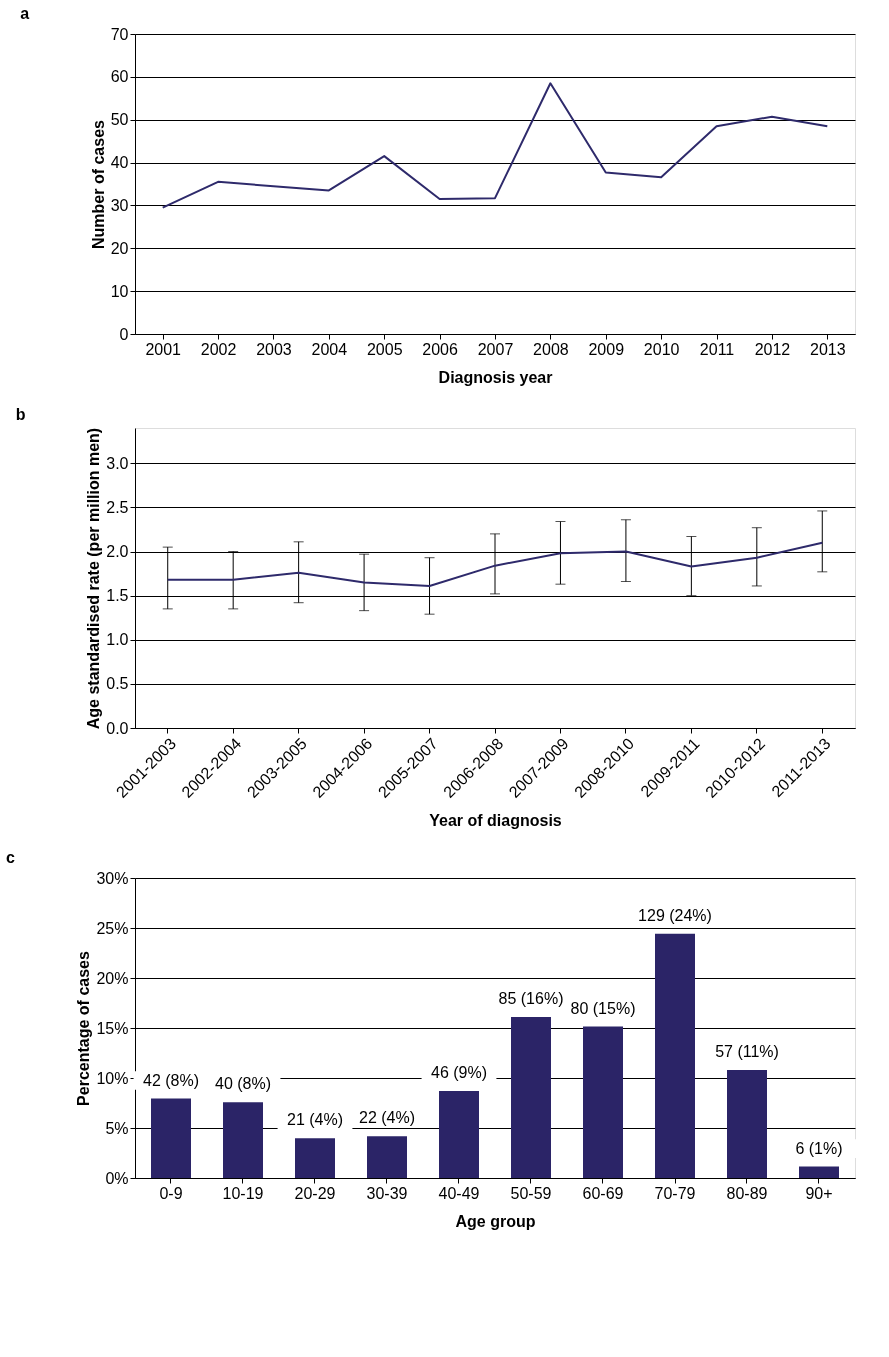 Image resolution: width=889 pixels, height=1357 pixels. Describe the element at coordinates (495, 1221) in the screenshot. I see `x-axis-title: Age group` at that location.